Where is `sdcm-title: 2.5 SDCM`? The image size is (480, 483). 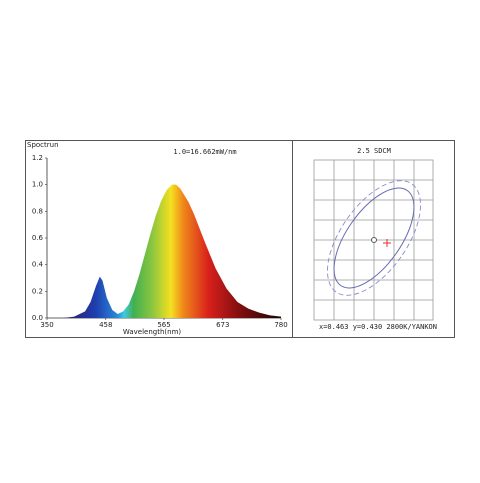 sdcm-title: 2.5 SDCM is located at coordinates (374, 151).